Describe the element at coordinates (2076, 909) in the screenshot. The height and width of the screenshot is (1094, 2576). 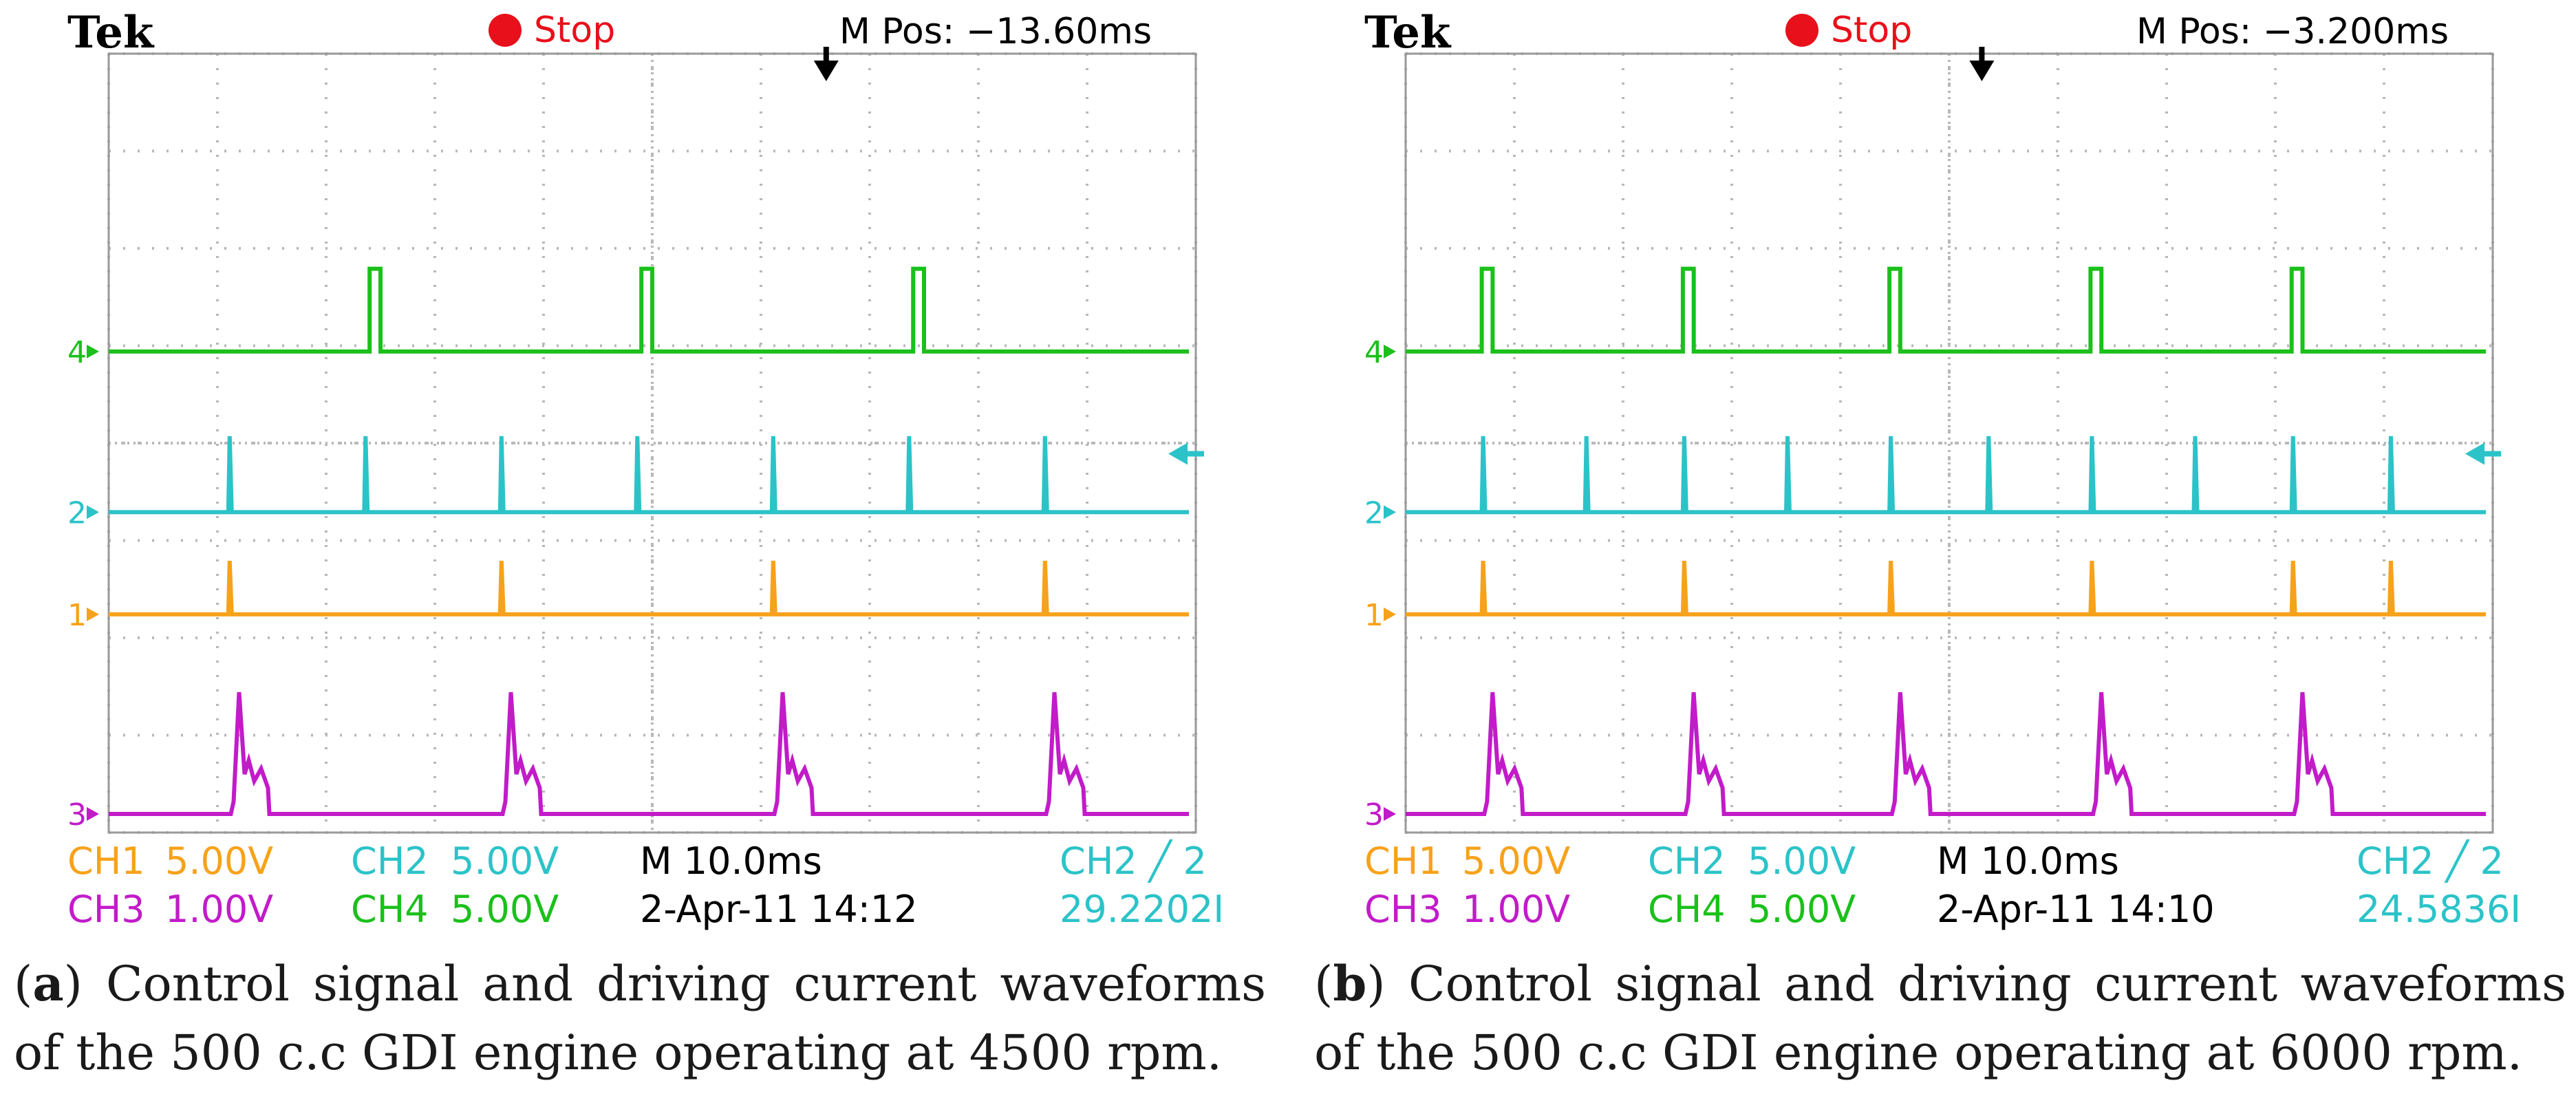
I see `date-time-readout: 2-Apr-11 14:10` at that location.